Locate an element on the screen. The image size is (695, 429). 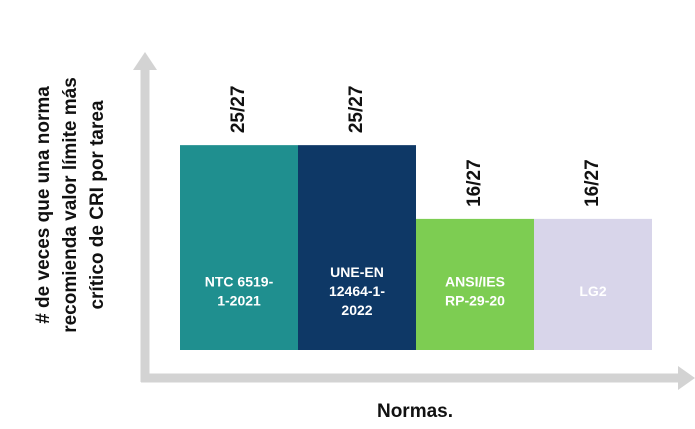
category-label: ANSI/IES is located at coordinates (475, 282).